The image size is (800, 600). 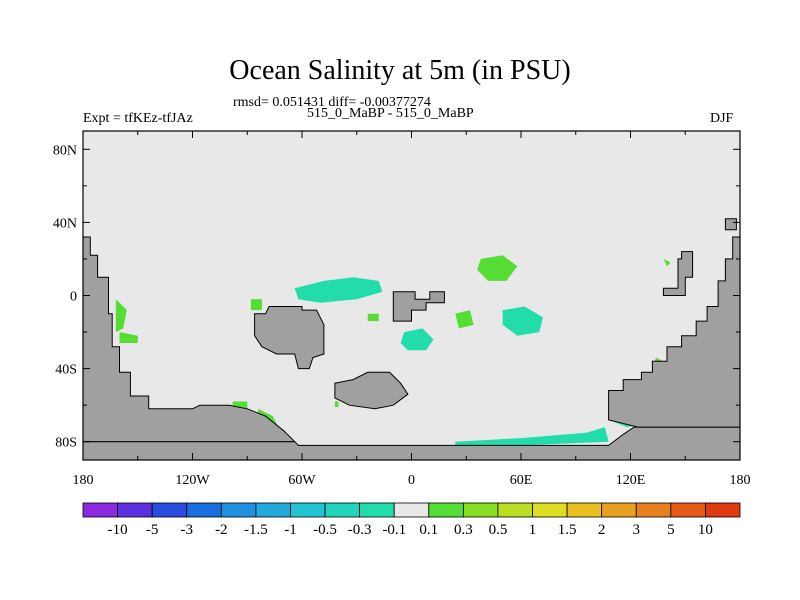 I want to click on x-tick-label: 0, so click(x=411, y=480).